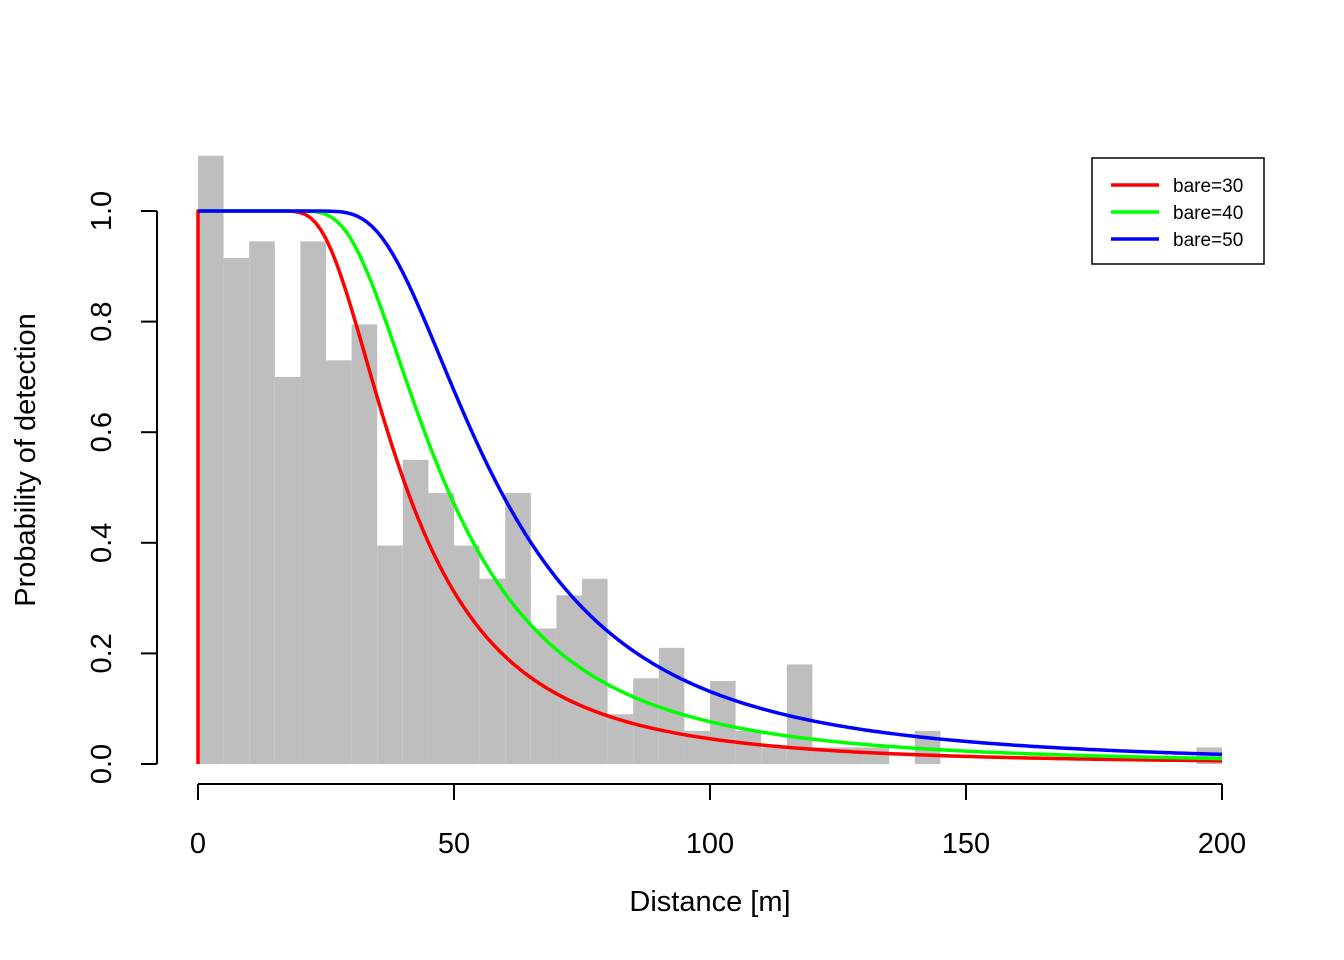 The width and height of the screenshot is (1344, 960). I want to click on legend-label: bare=50, so click(1208, 240).